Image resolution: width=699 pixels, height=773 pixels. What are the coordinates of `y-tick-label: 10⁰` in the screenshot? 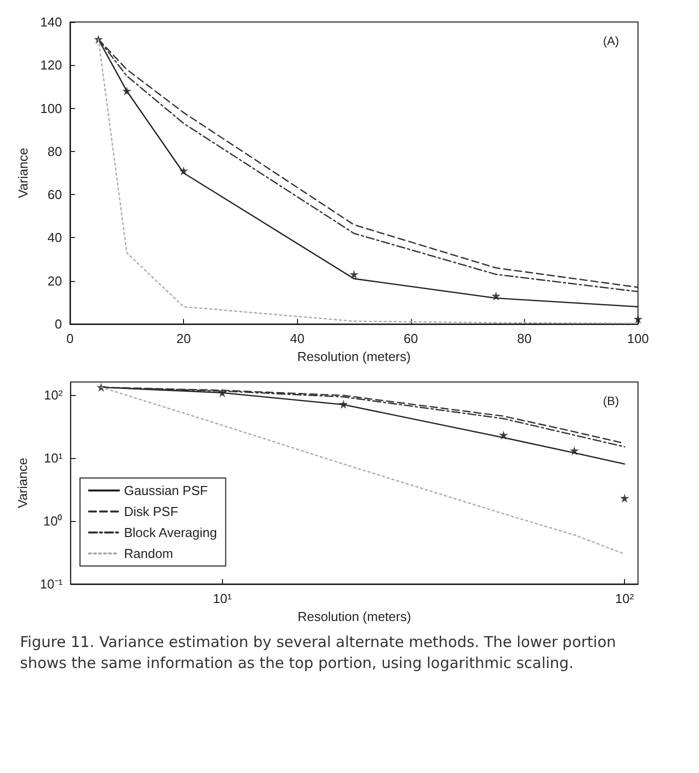 It's located at (53, 520).